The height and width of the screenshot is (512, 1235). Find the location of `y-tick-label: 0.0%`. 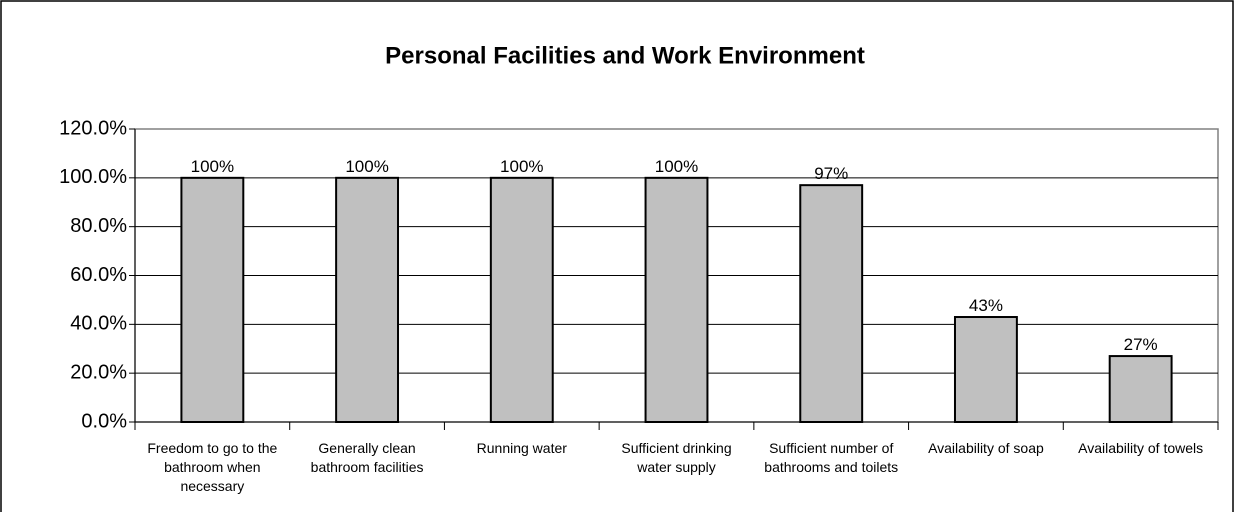

y-tick-label: 0.0% is located at coordinates (104, 421).